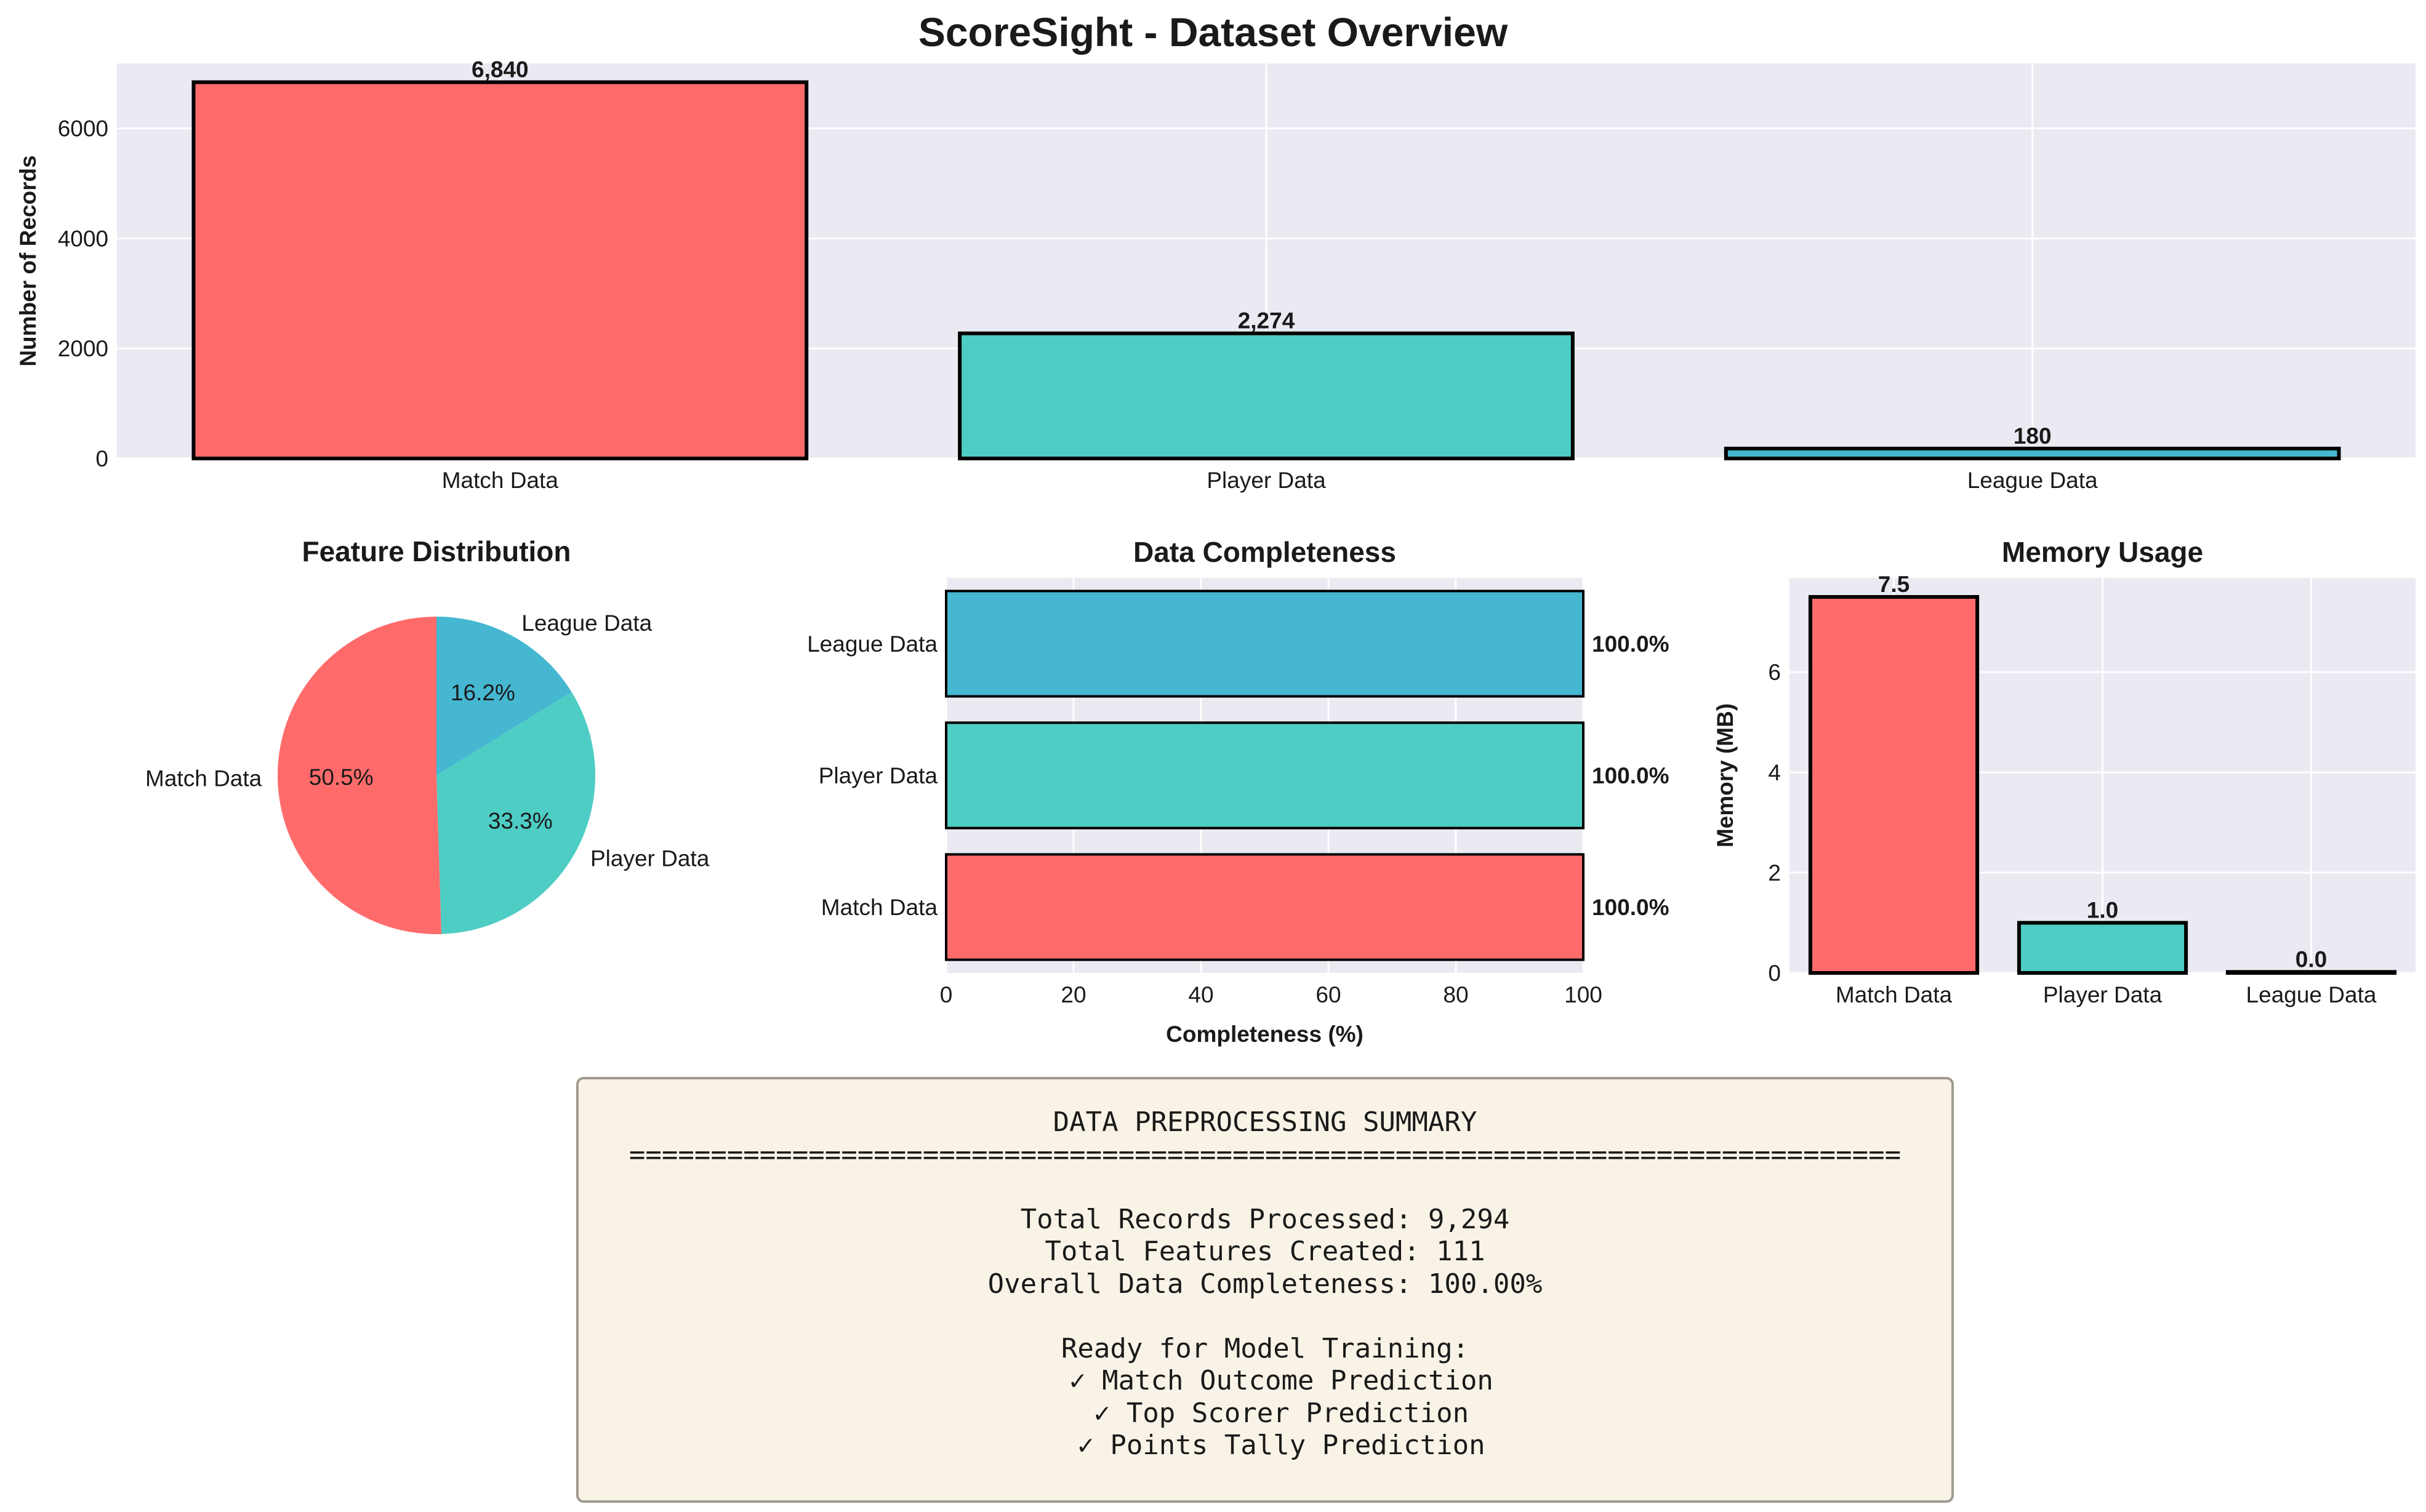  I want to click on page-title: ScoreSight - Dataset Overview, so click(1213, 32).